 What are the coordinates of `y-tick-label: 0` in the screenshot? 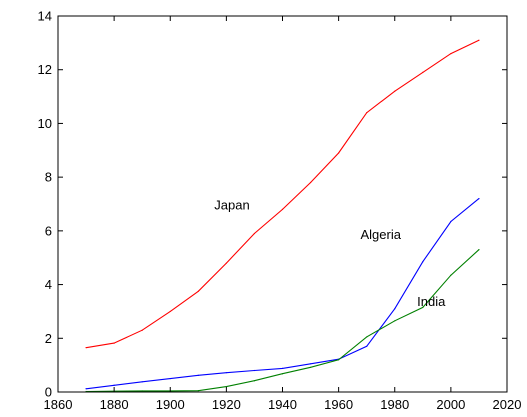 It's located at (48, 392).